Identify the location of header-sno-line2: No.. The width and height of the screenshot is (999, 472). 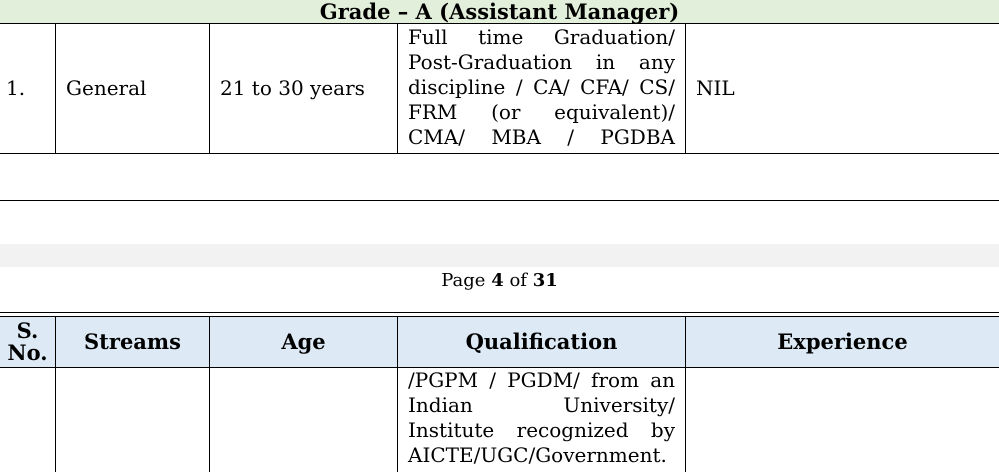
(27, 352).